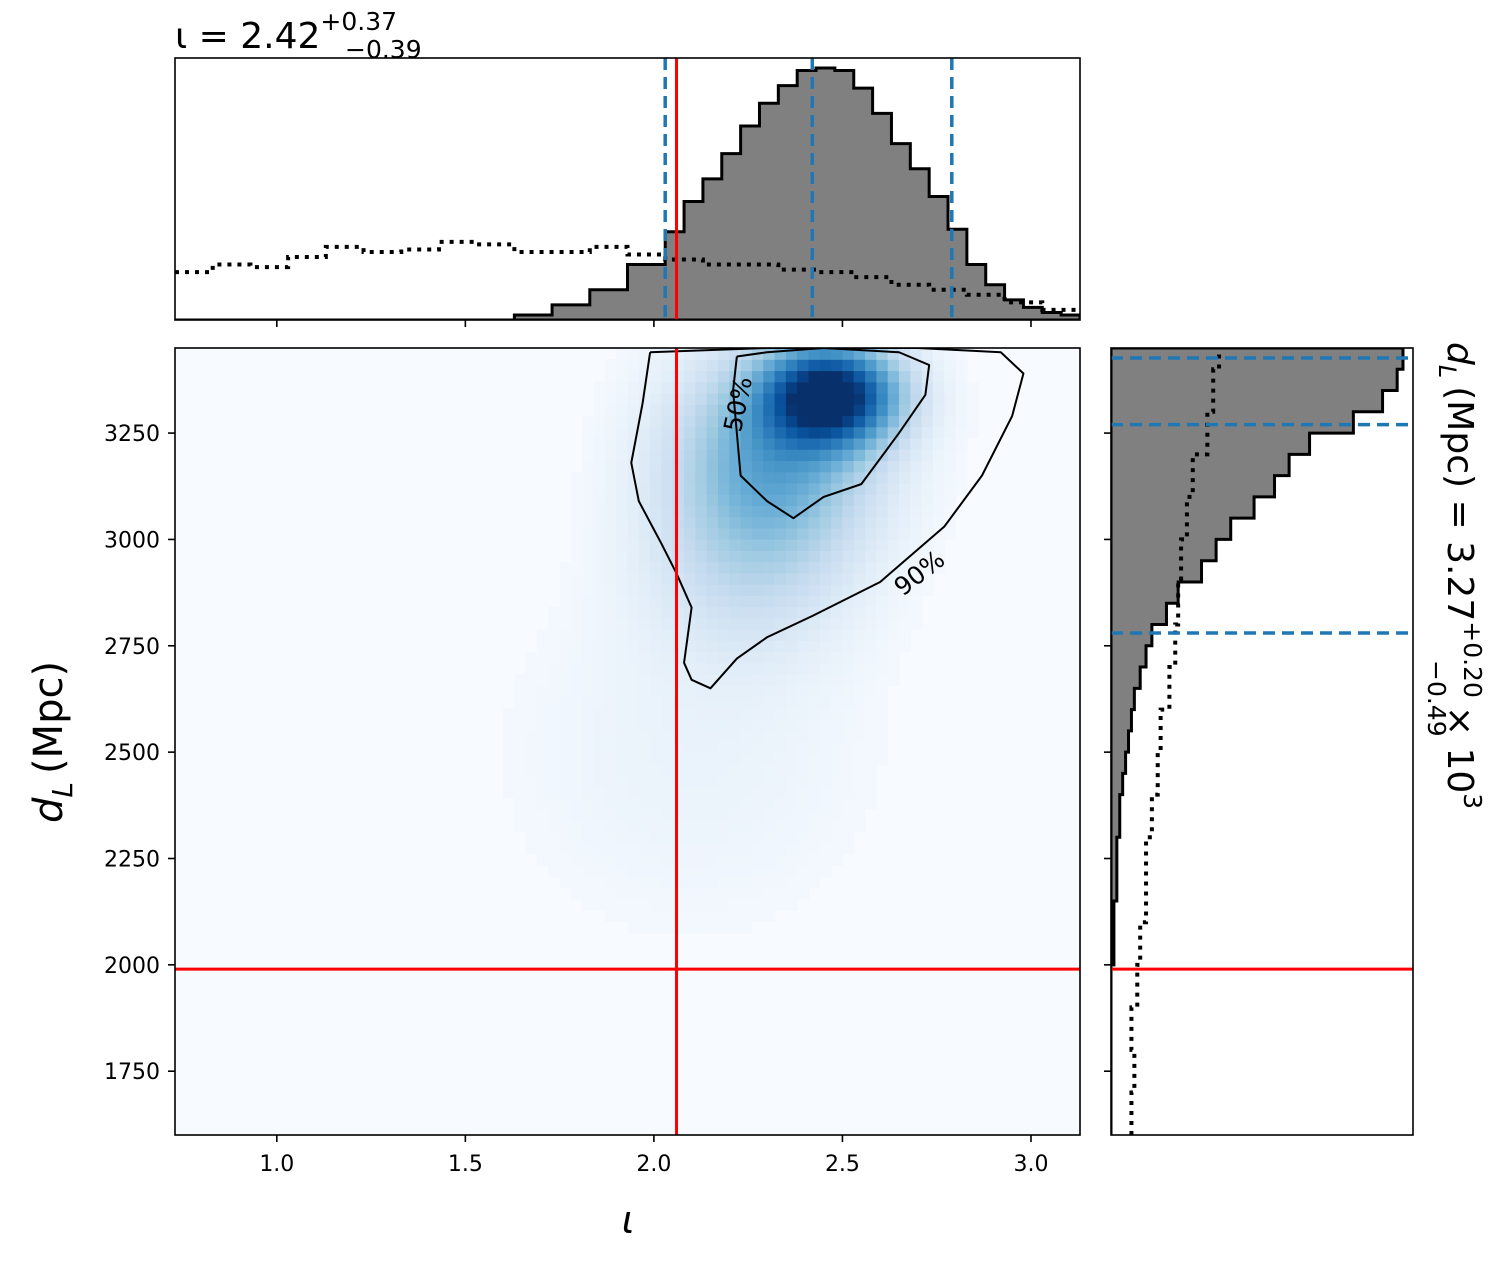 The height and width of the screenshot is (1263, 1502). What do you see at coordinates (383, 49) in the screenshot?
I see `x-summary-sub: −0.39` at bounding box center [383, 49].